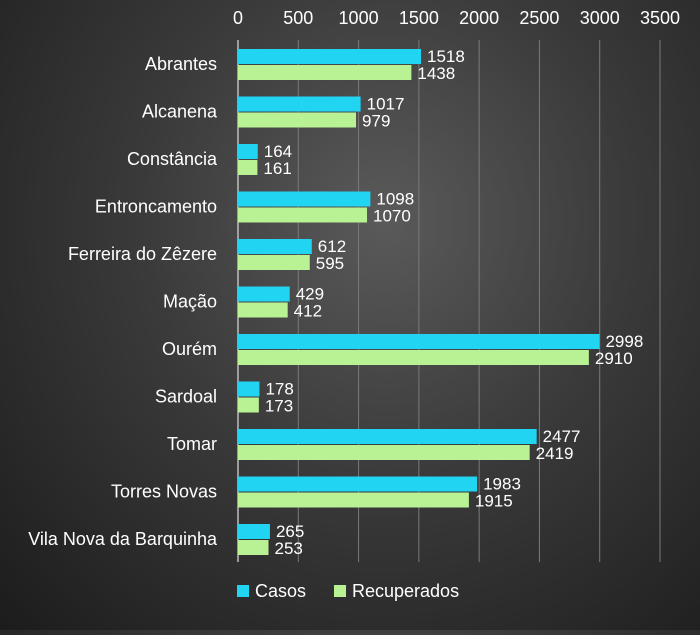  What do you see at coordinates (189, 349) in the screenshot?
I see `category-label: Ourém` at bounding box center [189, 349].